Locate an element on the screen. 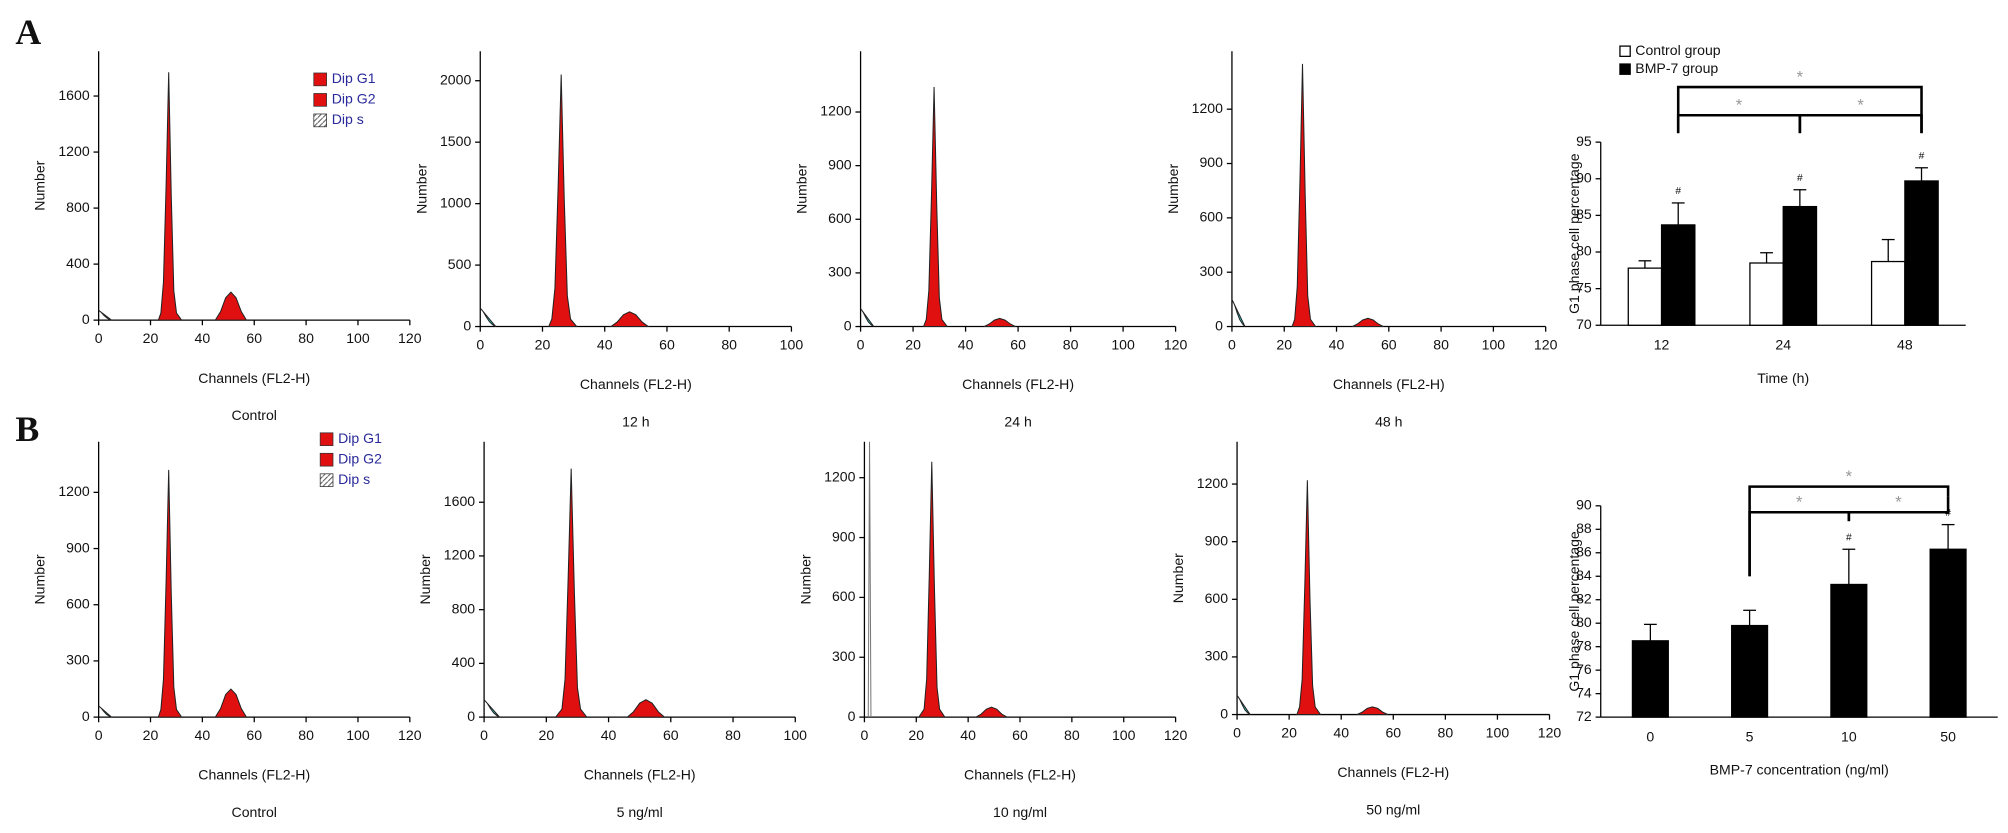 The height and width of the screenshot is (833, 2008). y-axis-label: G1 phase cell percentage is located at coordinates (1574, 611).